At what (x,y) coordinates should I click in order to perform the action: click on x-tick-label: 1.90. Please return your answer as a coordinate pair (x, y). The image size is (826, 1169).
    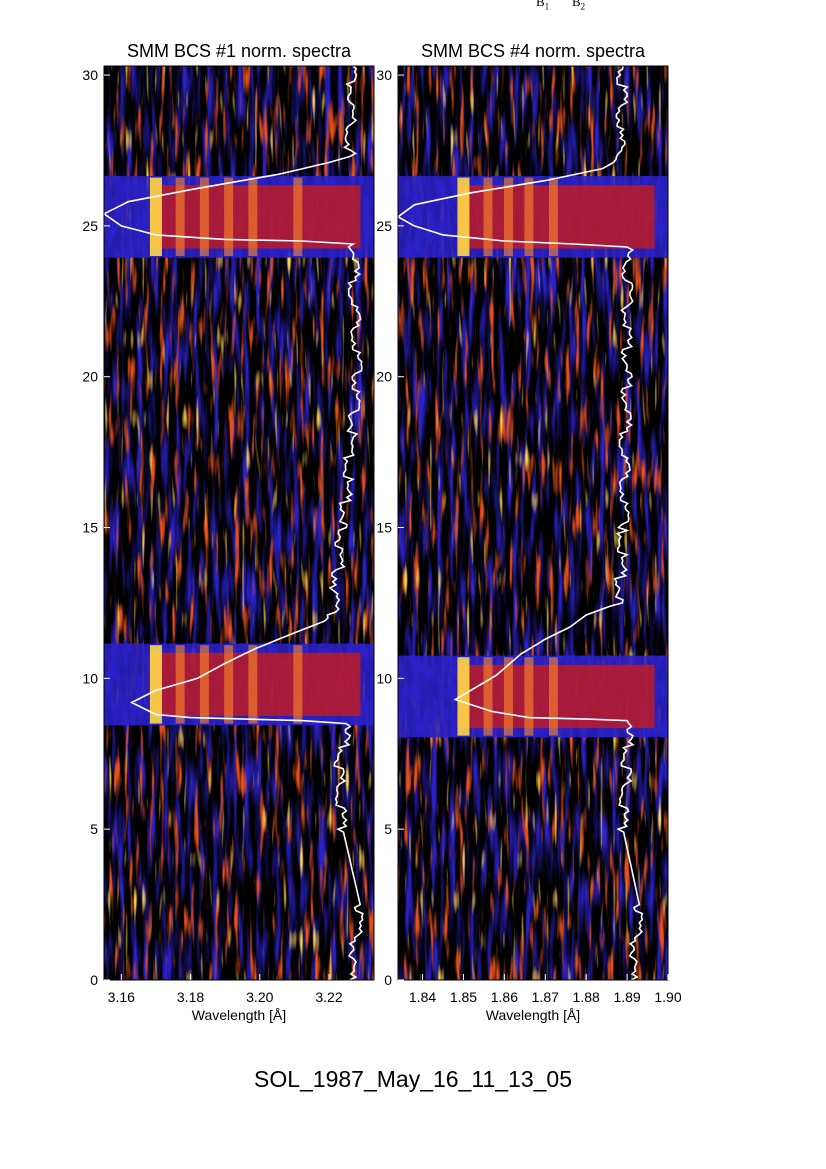
    Looking at the image, I should click on (667, 997).